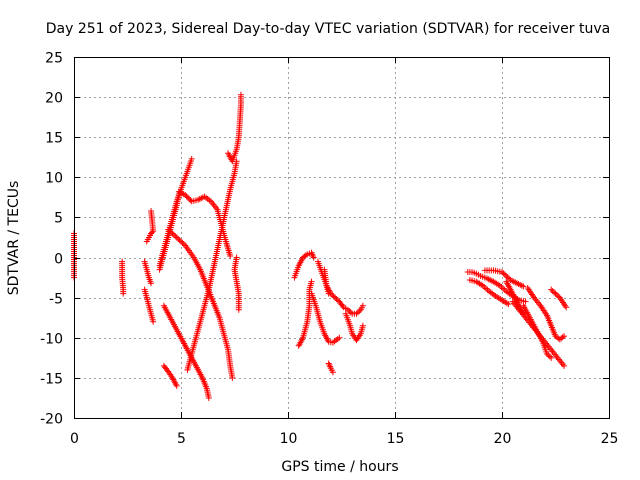  What do you see at coordinates (234, 128) in the screenshot?
I see `series-arc-7-spike` at bounding box center [234, 128].